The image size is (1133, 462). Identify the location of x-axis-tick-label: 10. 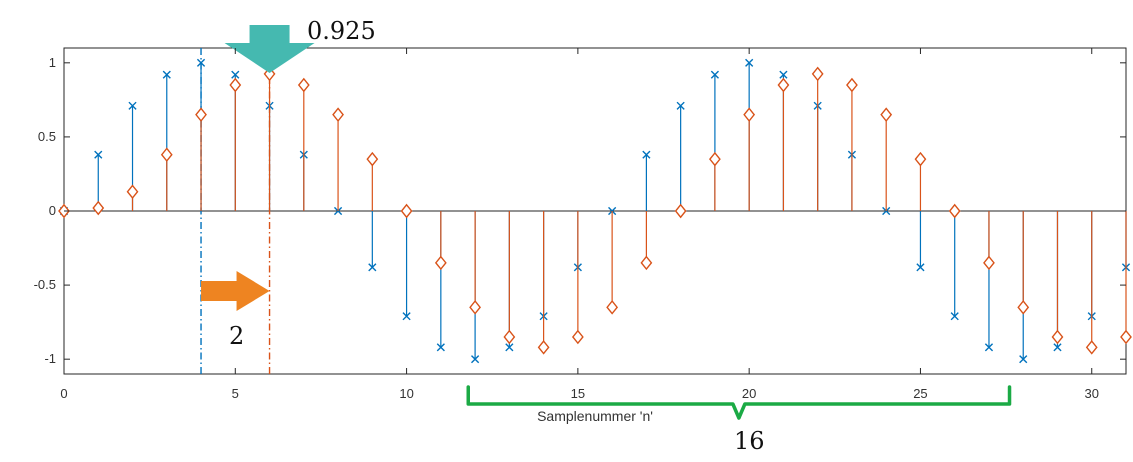
(406, 393).